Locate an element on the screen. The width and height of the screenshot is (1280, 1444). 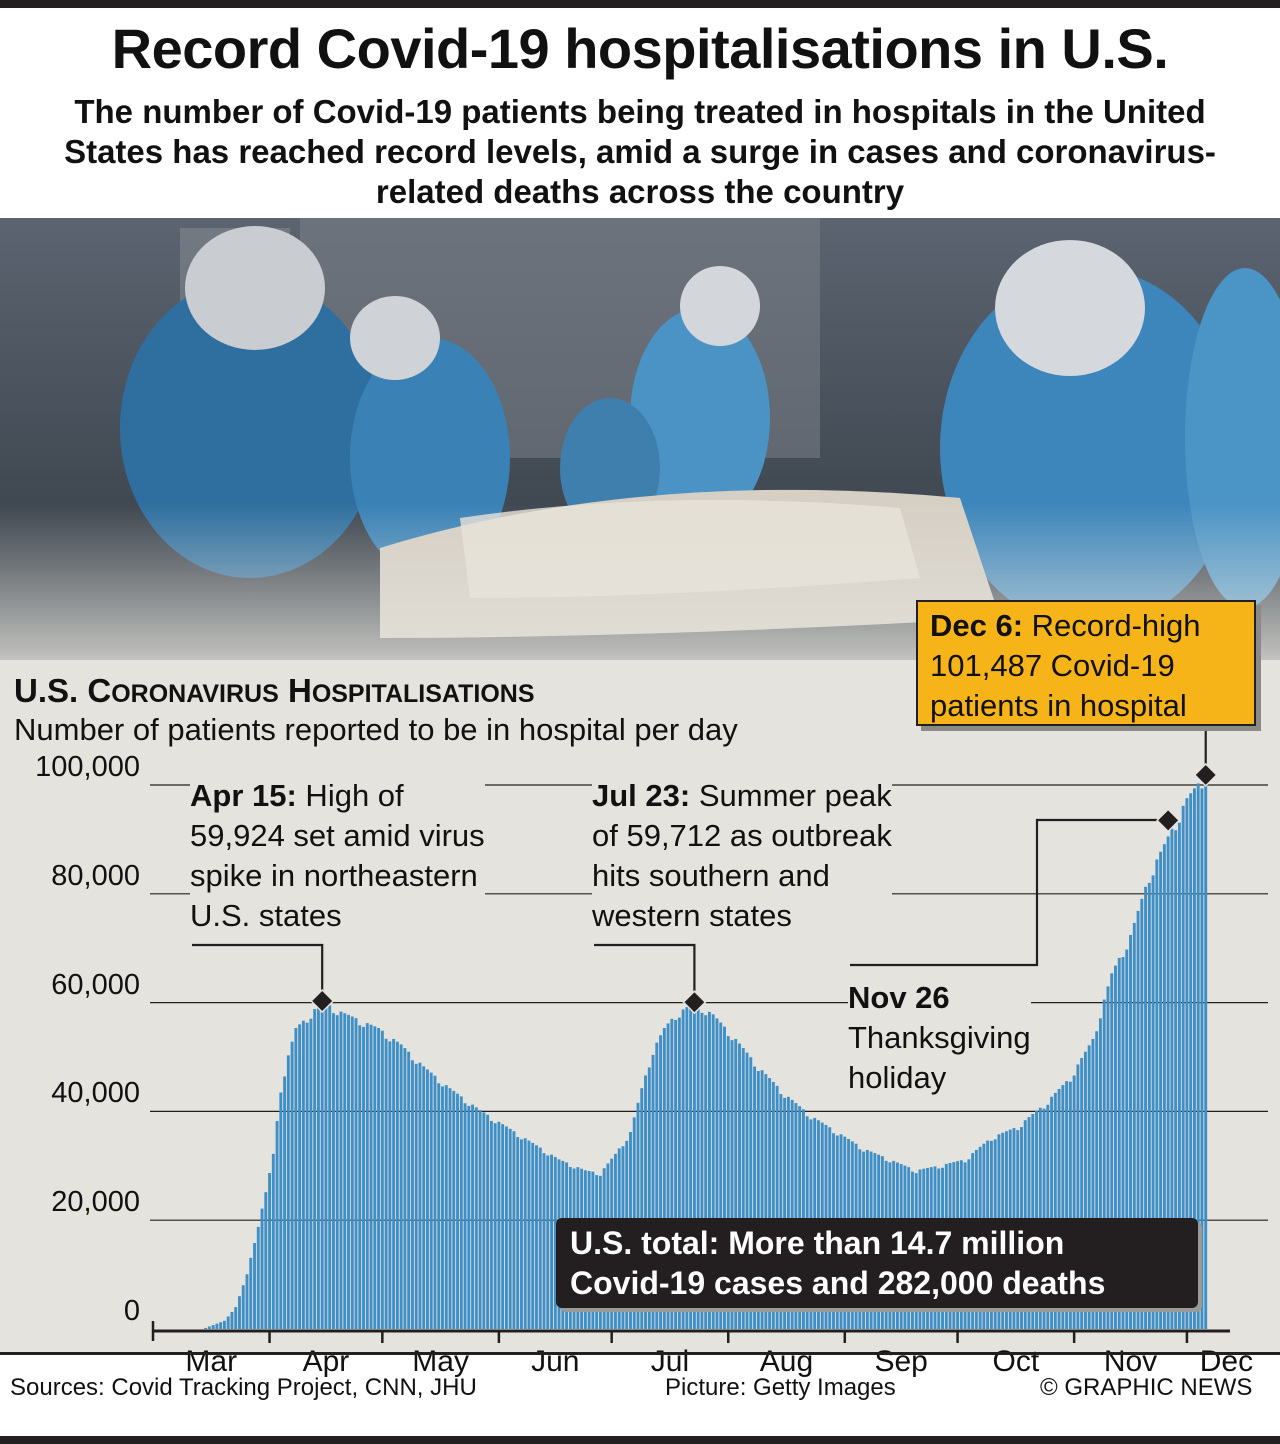
x-tick-label: Aug is located at coordinates (786, 1361).